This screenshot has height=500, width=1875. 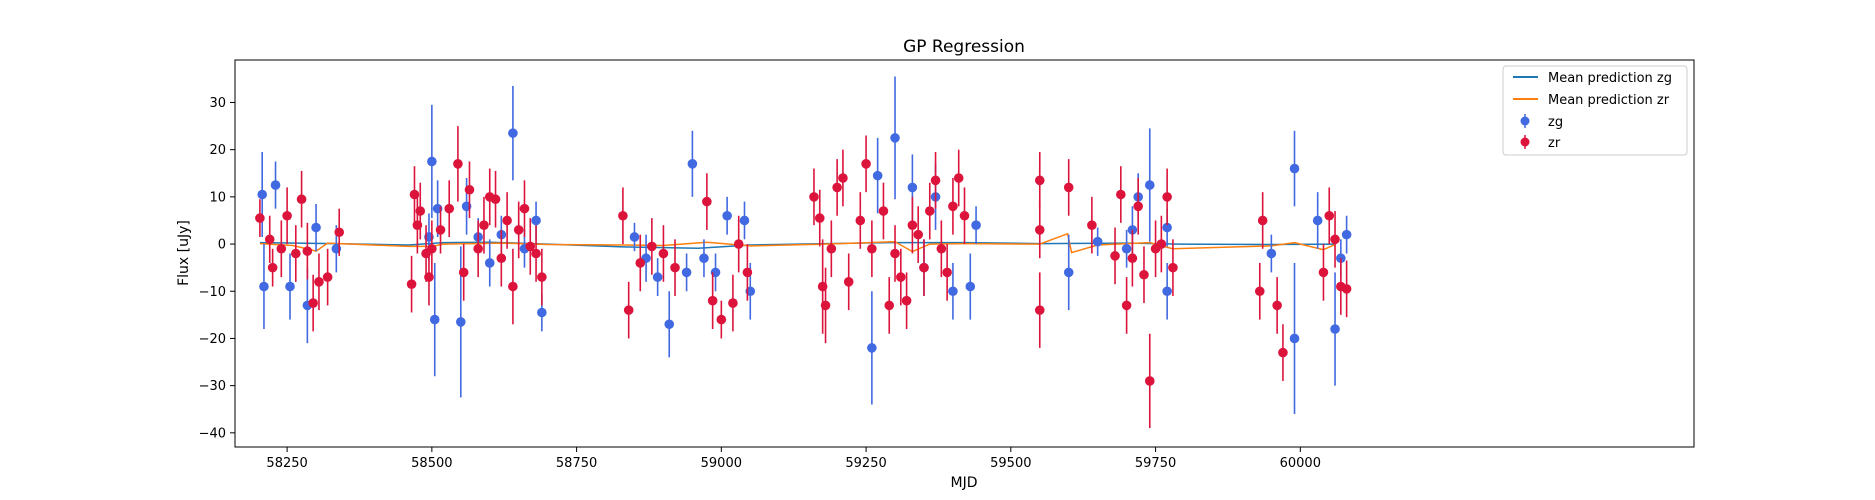 I want to click on x-tick-label: 58500, so click(x=431, y=463).